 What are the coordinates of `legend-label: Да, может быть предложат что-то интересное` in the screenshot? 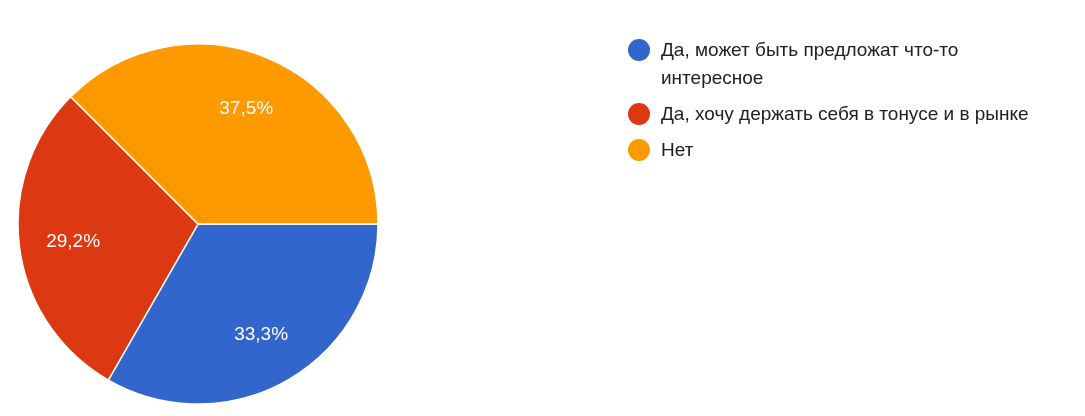 It's located at (810, 64).